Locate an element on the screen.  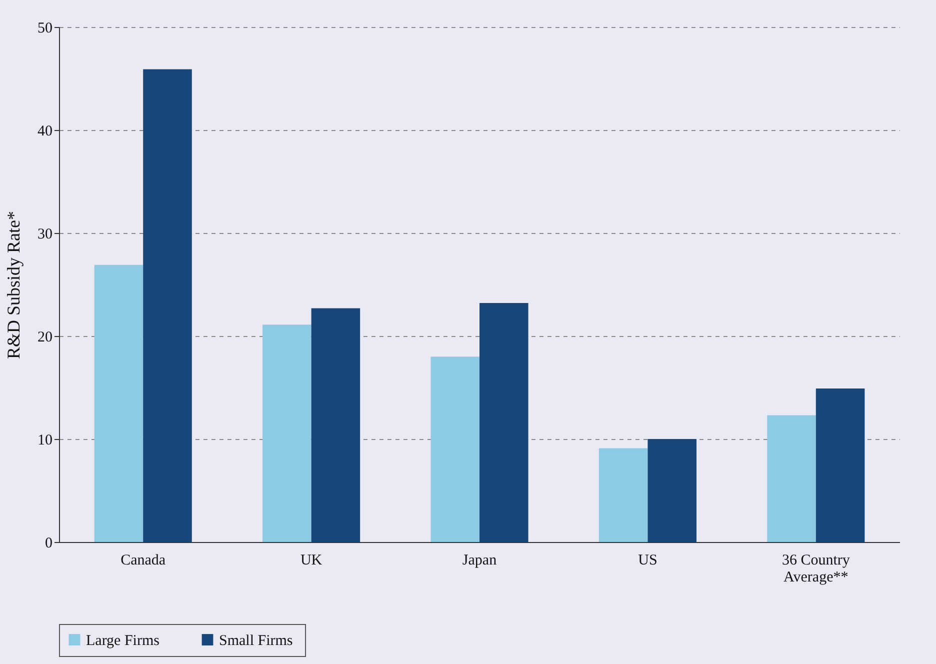
y-tick-label: 40 is located at coordinates (45, 132).